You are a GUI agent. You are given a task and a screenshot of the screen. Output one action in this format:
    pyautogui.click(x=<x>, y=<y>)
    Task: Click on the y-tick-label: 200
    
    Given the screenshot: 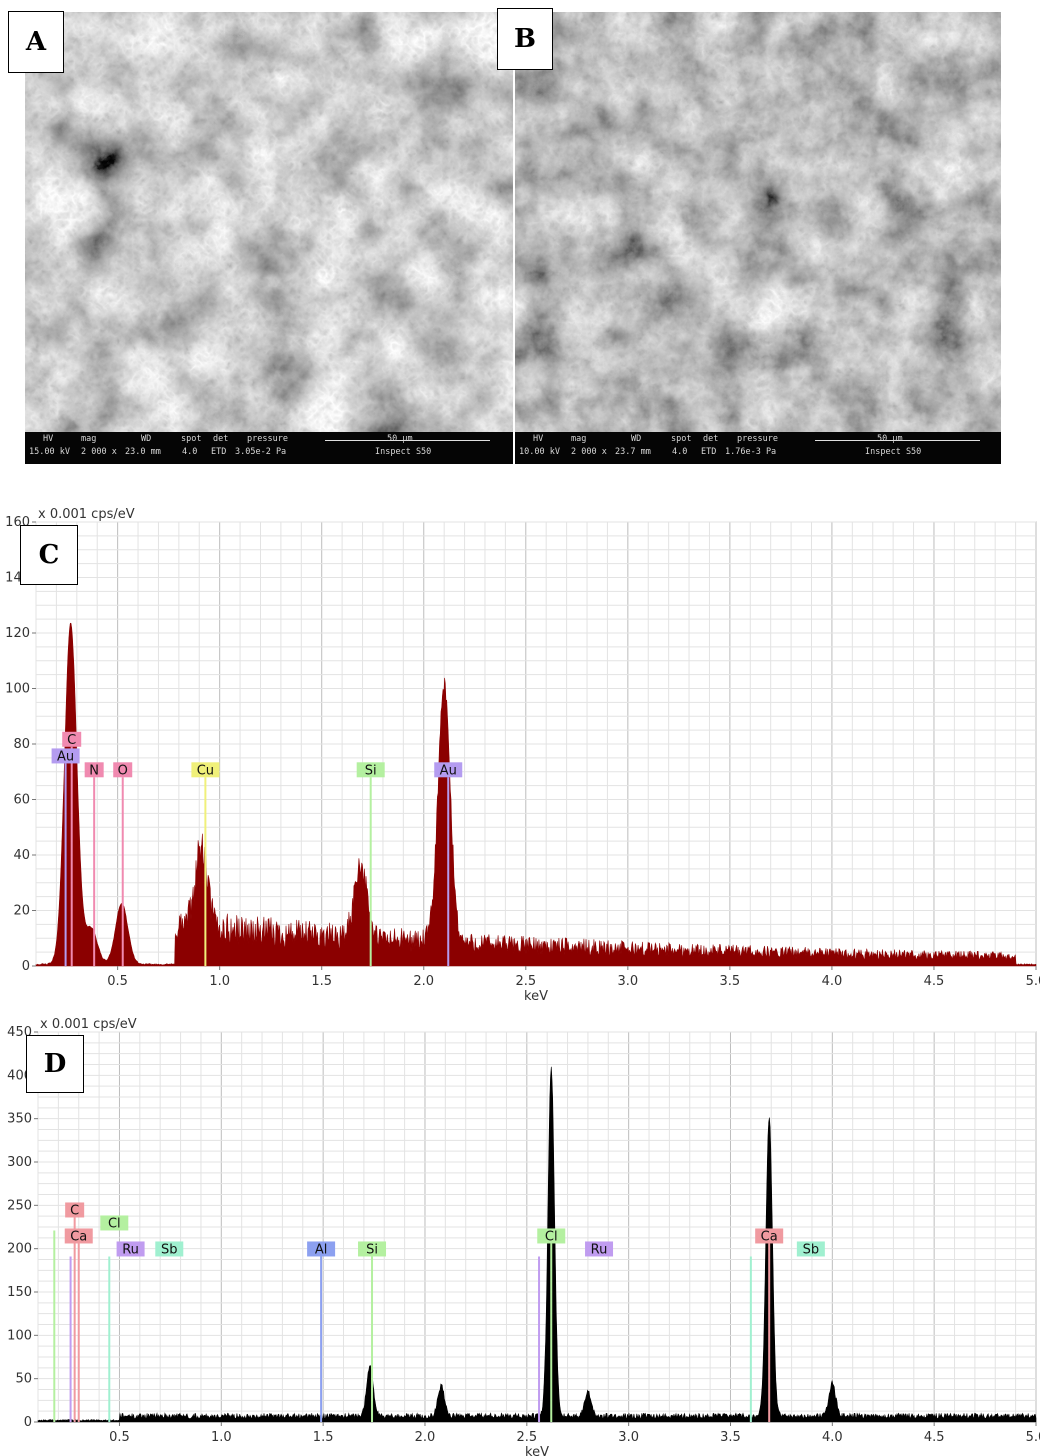 What is the action you would take?
    pyautogui.click(x=19, y=1249)
    